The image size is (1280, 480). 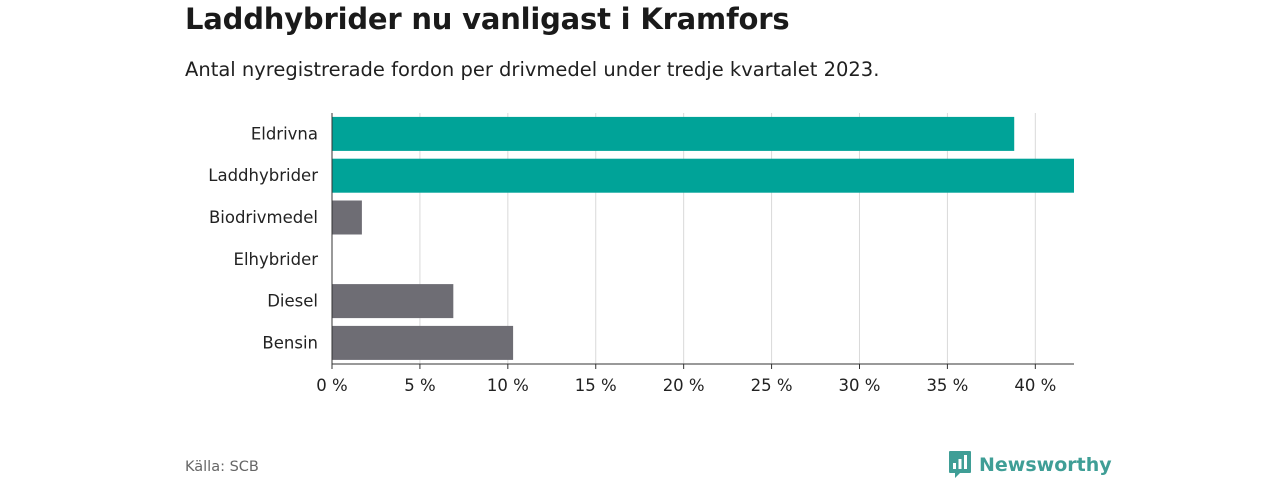 What do you see at coordinates (423, 342) in the screenshot?
I see `bar-bensin` at bounding box center [423, 342].